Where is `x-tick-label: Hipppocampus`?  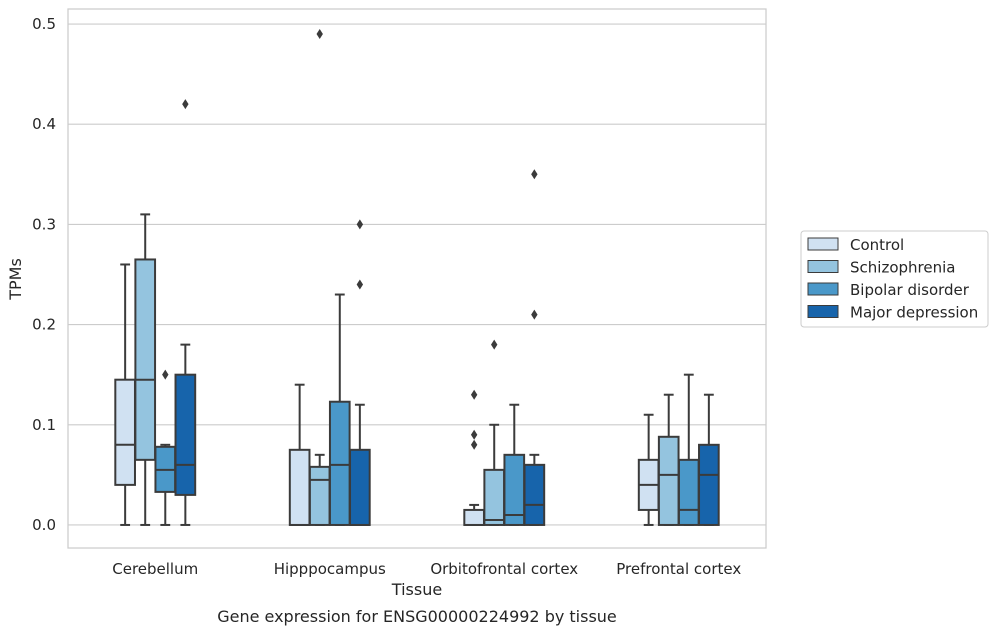 x-tick-label: Hipppocampus is located at coordinates (330, 569).